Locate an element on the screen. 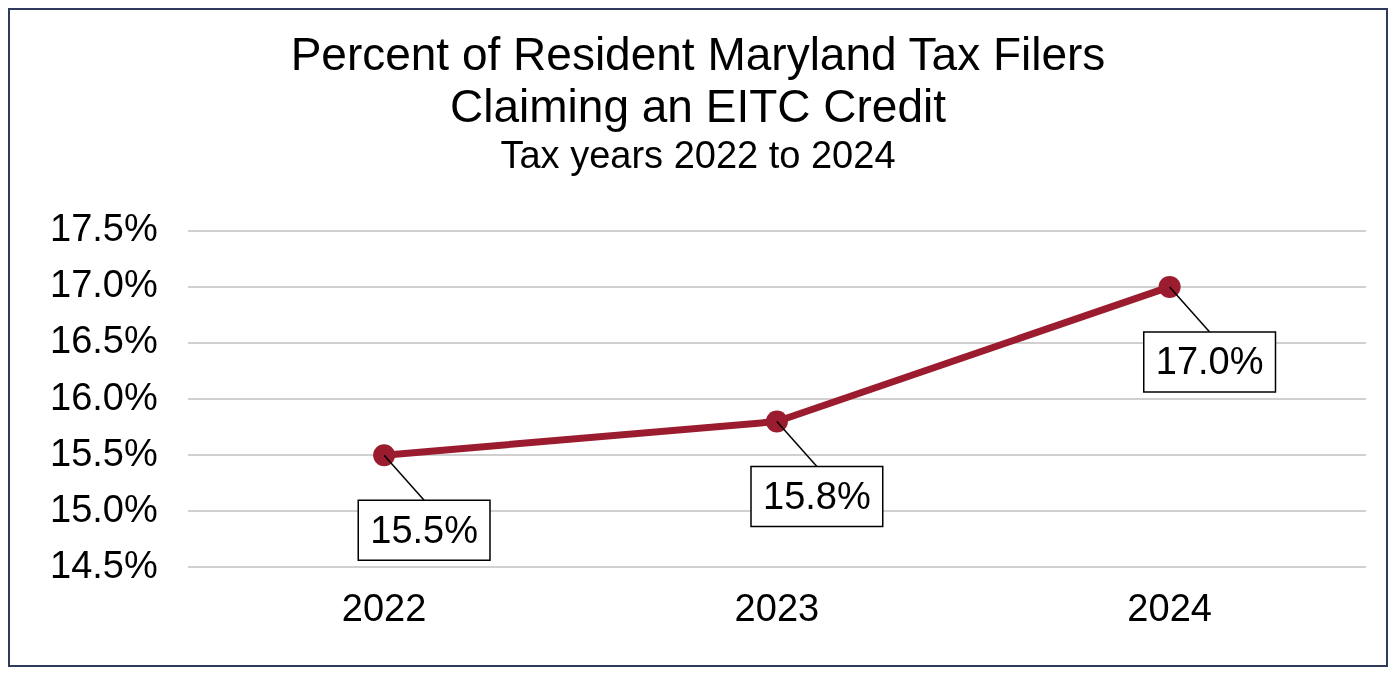 This screenshot has height=675, width=1396. x-tick-label: 2023 is located at coordinates (777, 607).